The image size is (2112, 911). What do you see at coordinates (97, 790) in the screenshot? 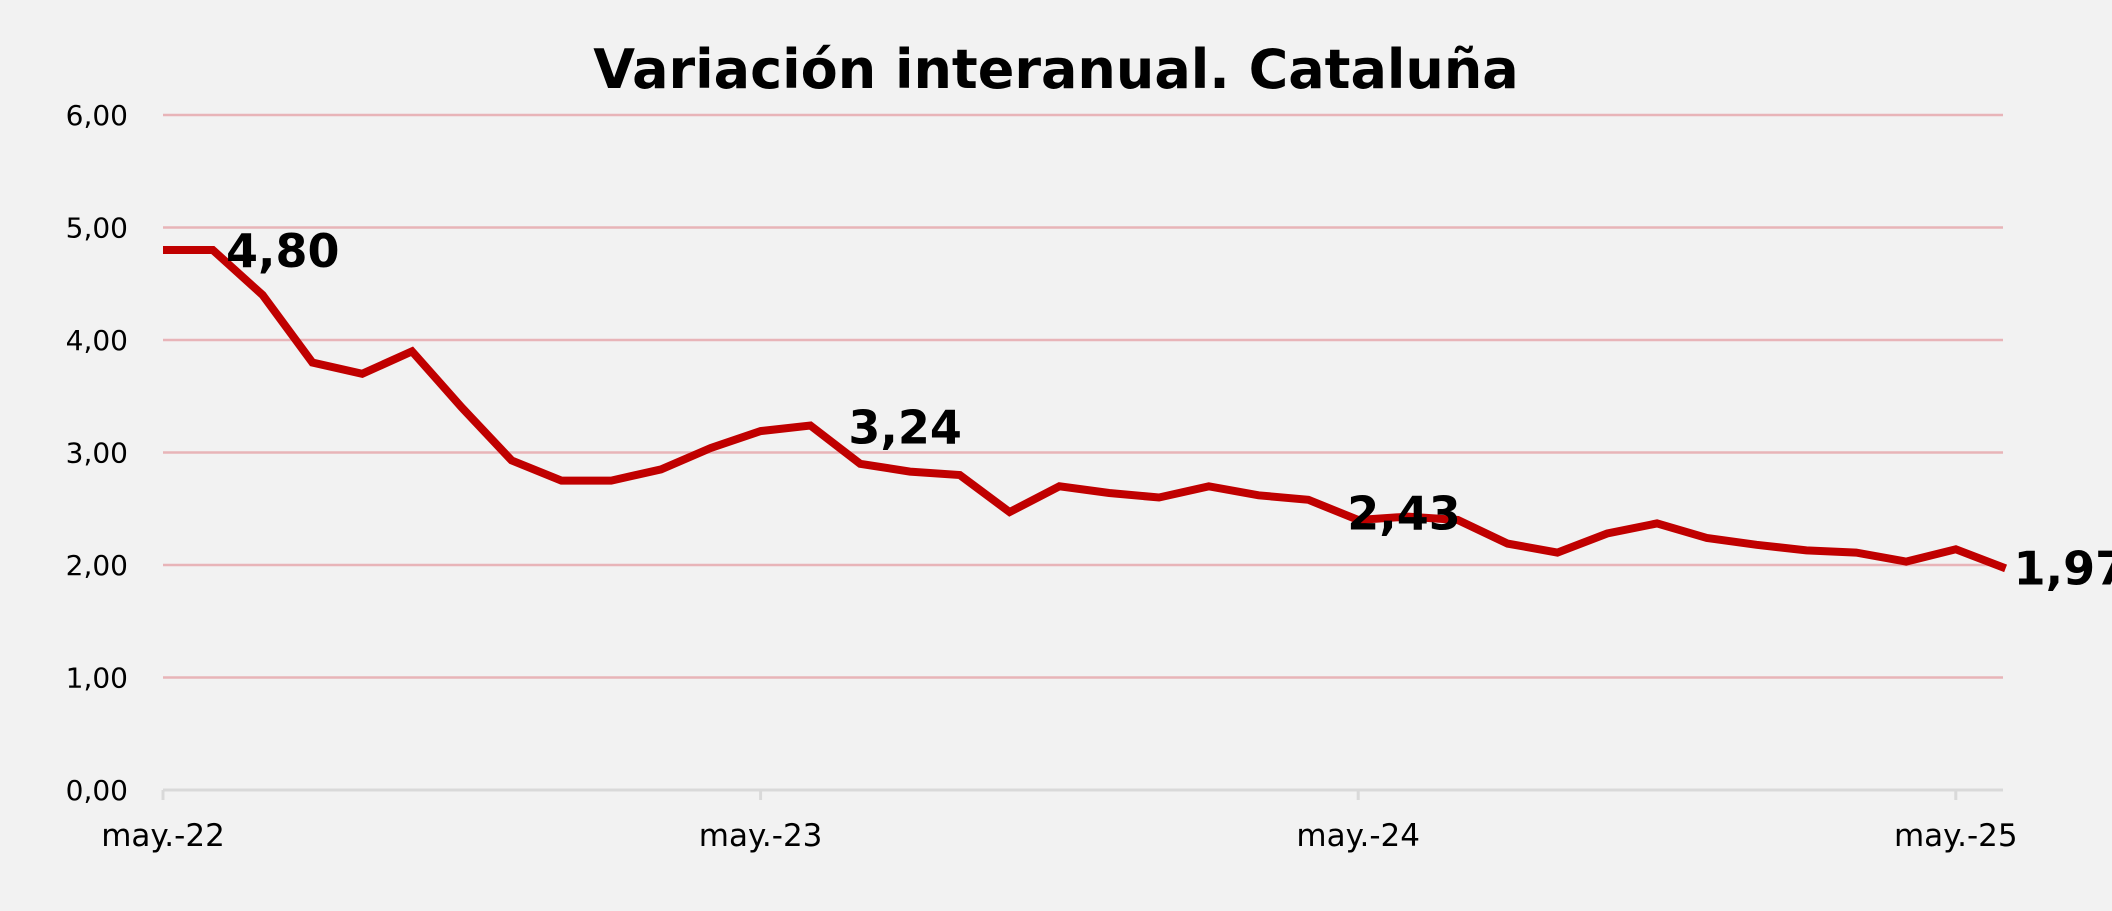
I see `y-tick-label: 0,00` at bounding box center [97, 790].